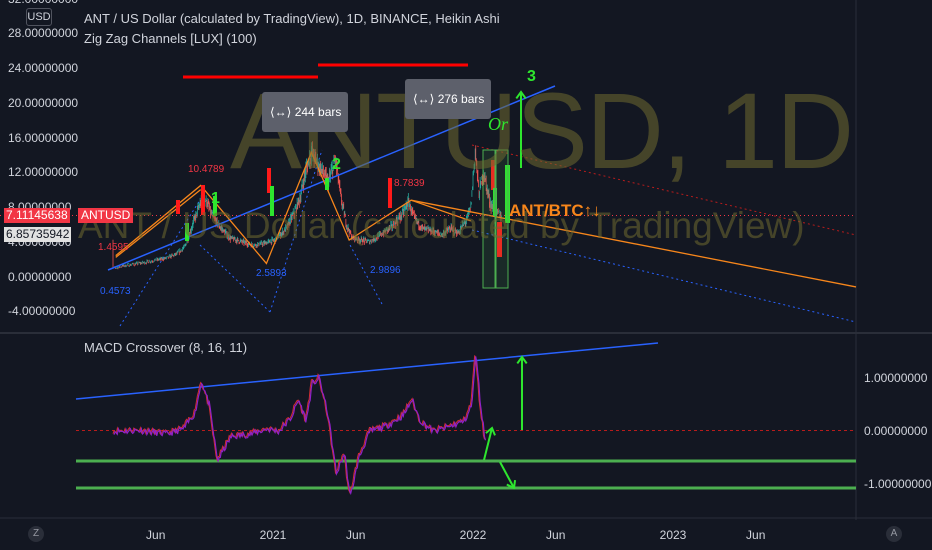 The image size is (932, 550). Describe the element at coordinates (367, 371) in the screenshot. I see `macd-trendline` at that location.